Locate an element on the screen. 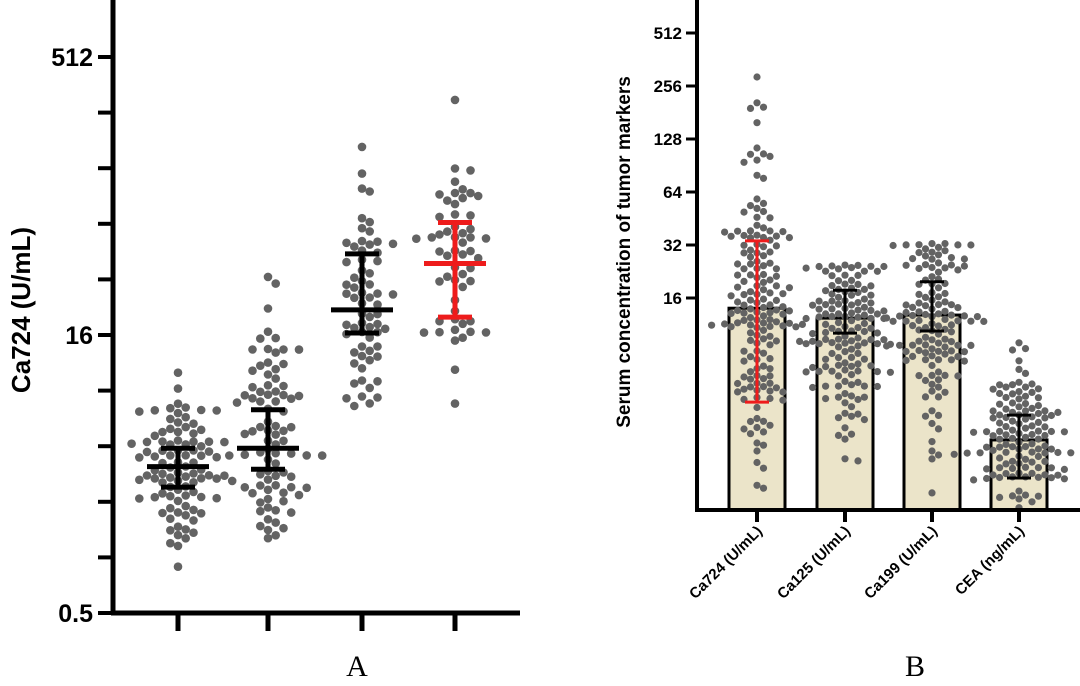  panel-b-x-tick-label: Ca125 (U/mL) is located at coordinates (814, 563).